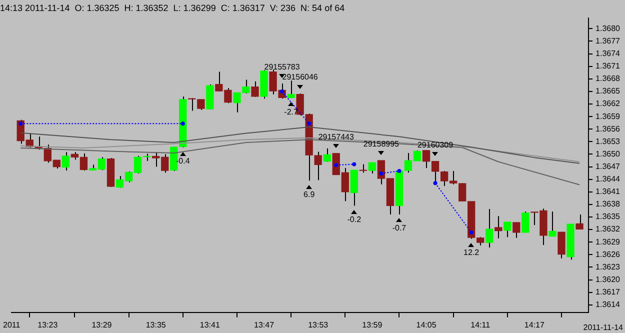 The image size is (625, 333). Describe the element at coordinates (336, 137) in the screenshot. I see `annotation: 29157443` at that location.